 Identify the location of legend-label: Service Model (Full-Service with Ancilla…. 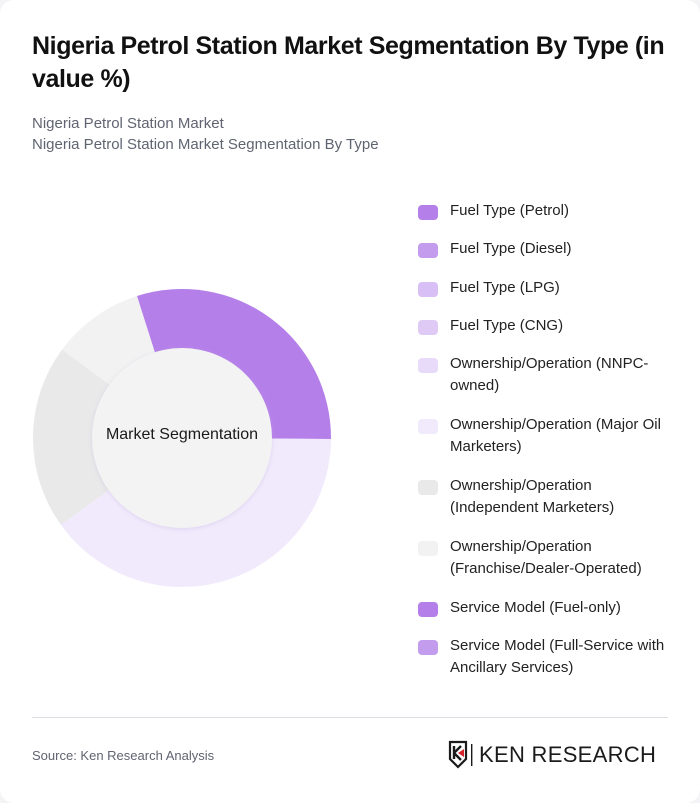
(557, 656).